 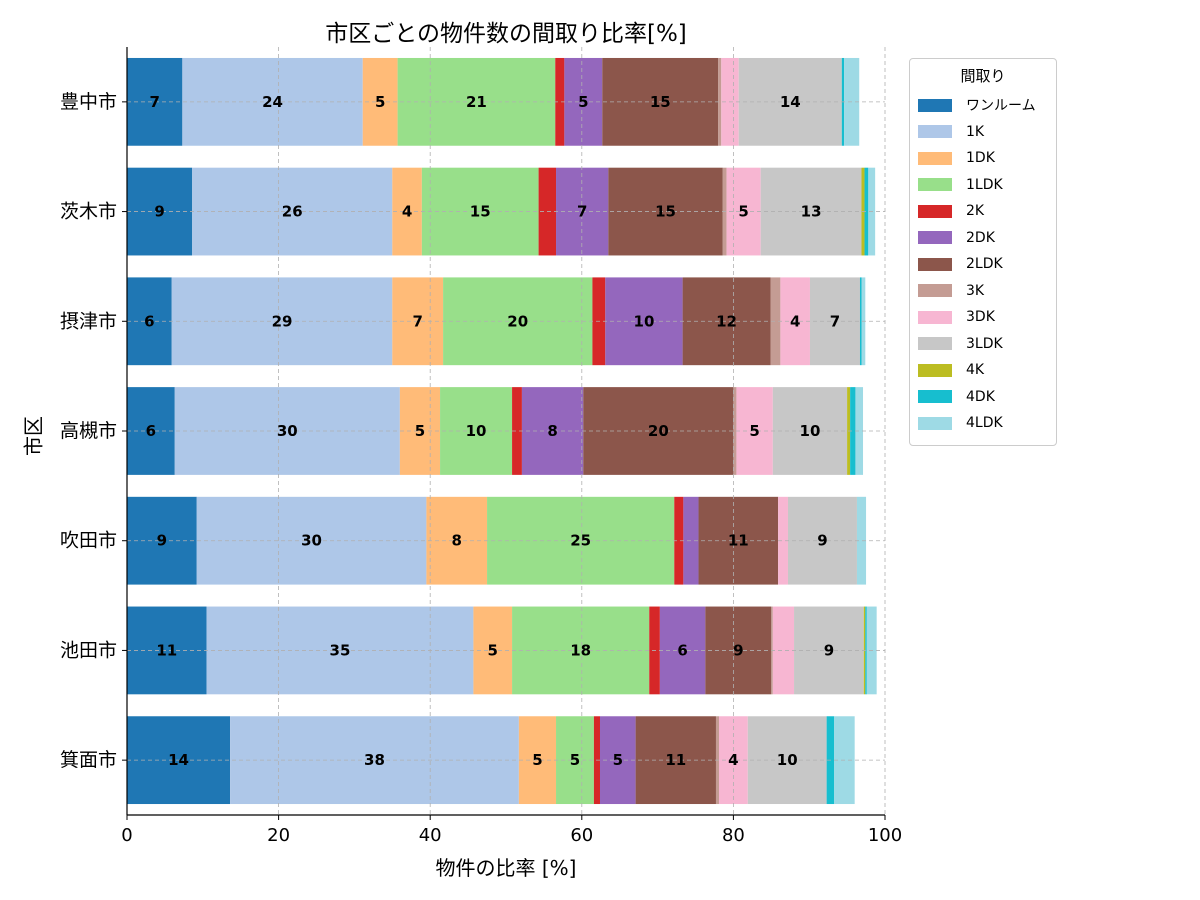 I want to click on legend-label: 2DK, so click(x=980, y=237).